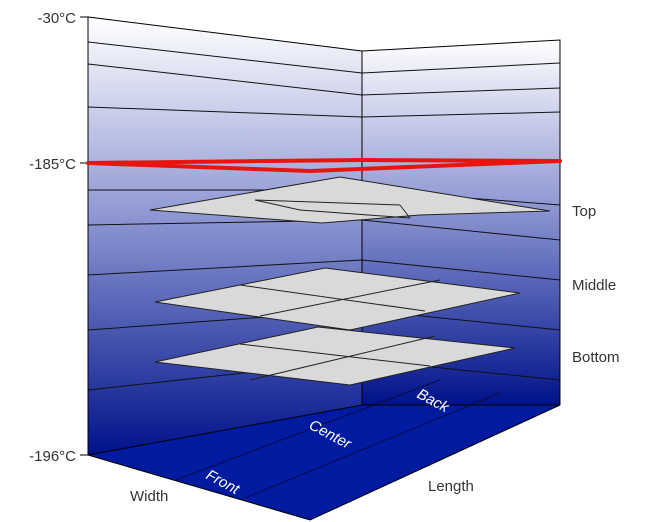 This screenshot has width=646, height=522. I want to click on surface-bottom, so click(335, 356).